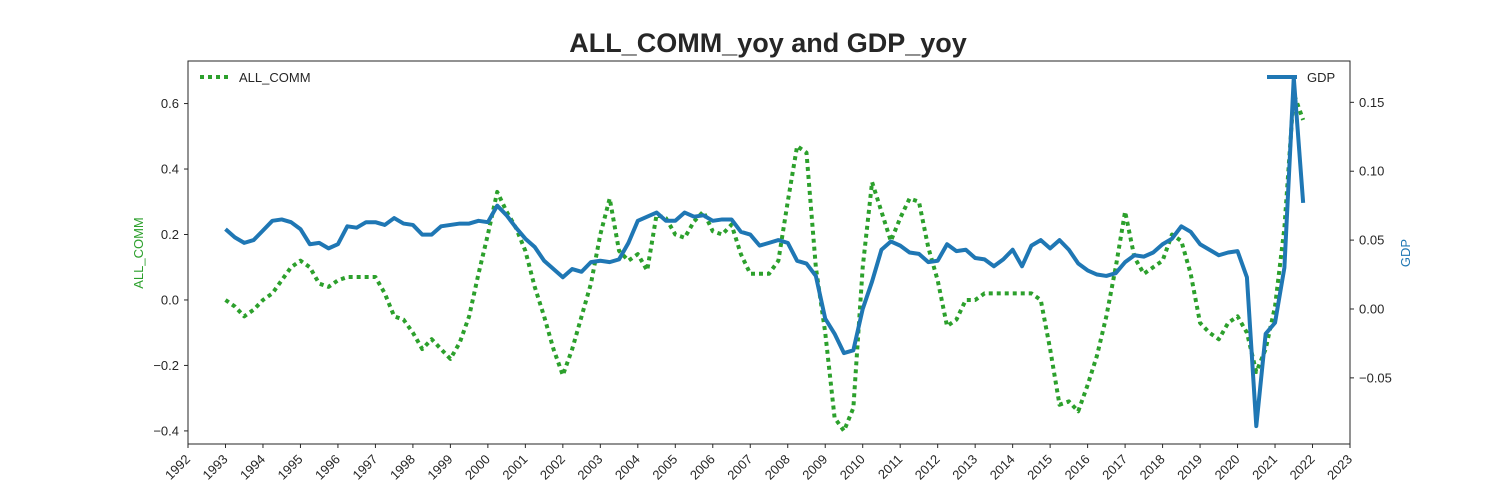 The image size is (1500, 500). I want to click on right-axis-ticks: −0.05 0.00 0.05 0.10 0.15, so click(1371, 240).